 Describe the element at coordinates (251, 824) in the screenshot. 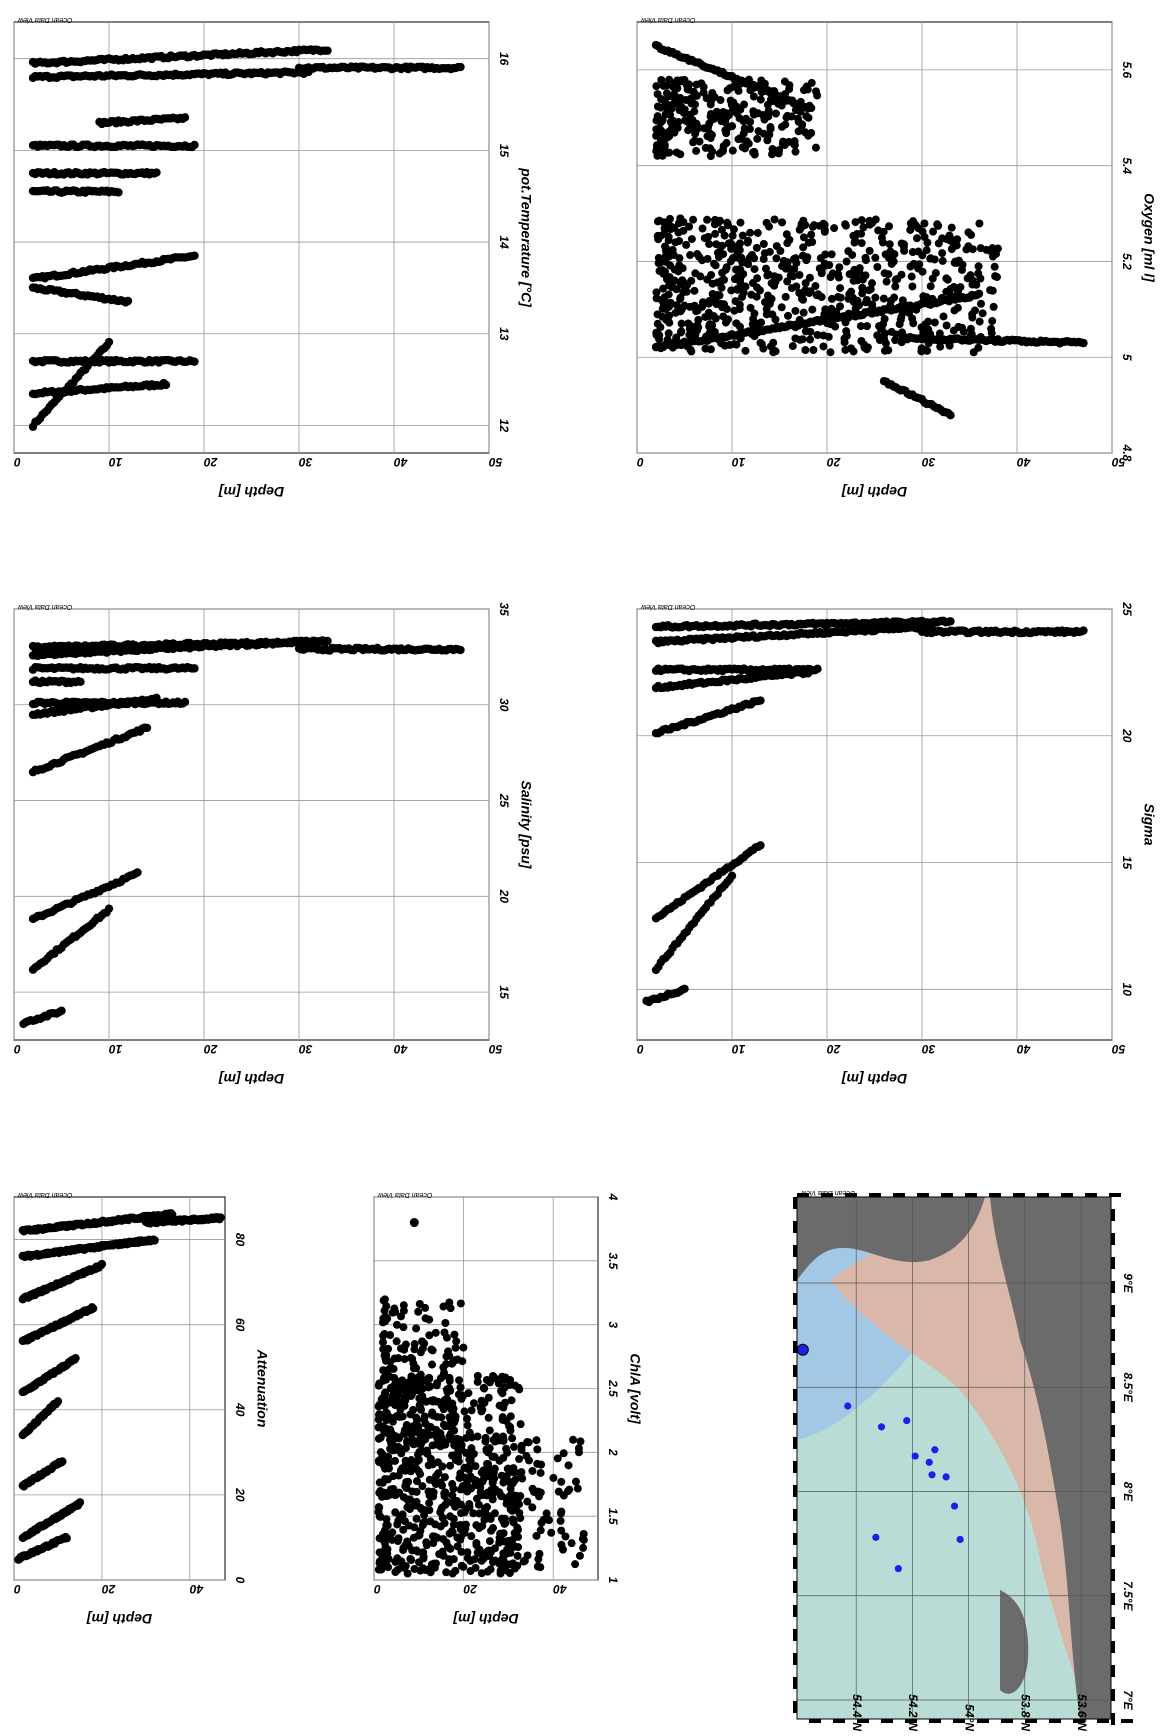

I see `plot-frame` at that location.